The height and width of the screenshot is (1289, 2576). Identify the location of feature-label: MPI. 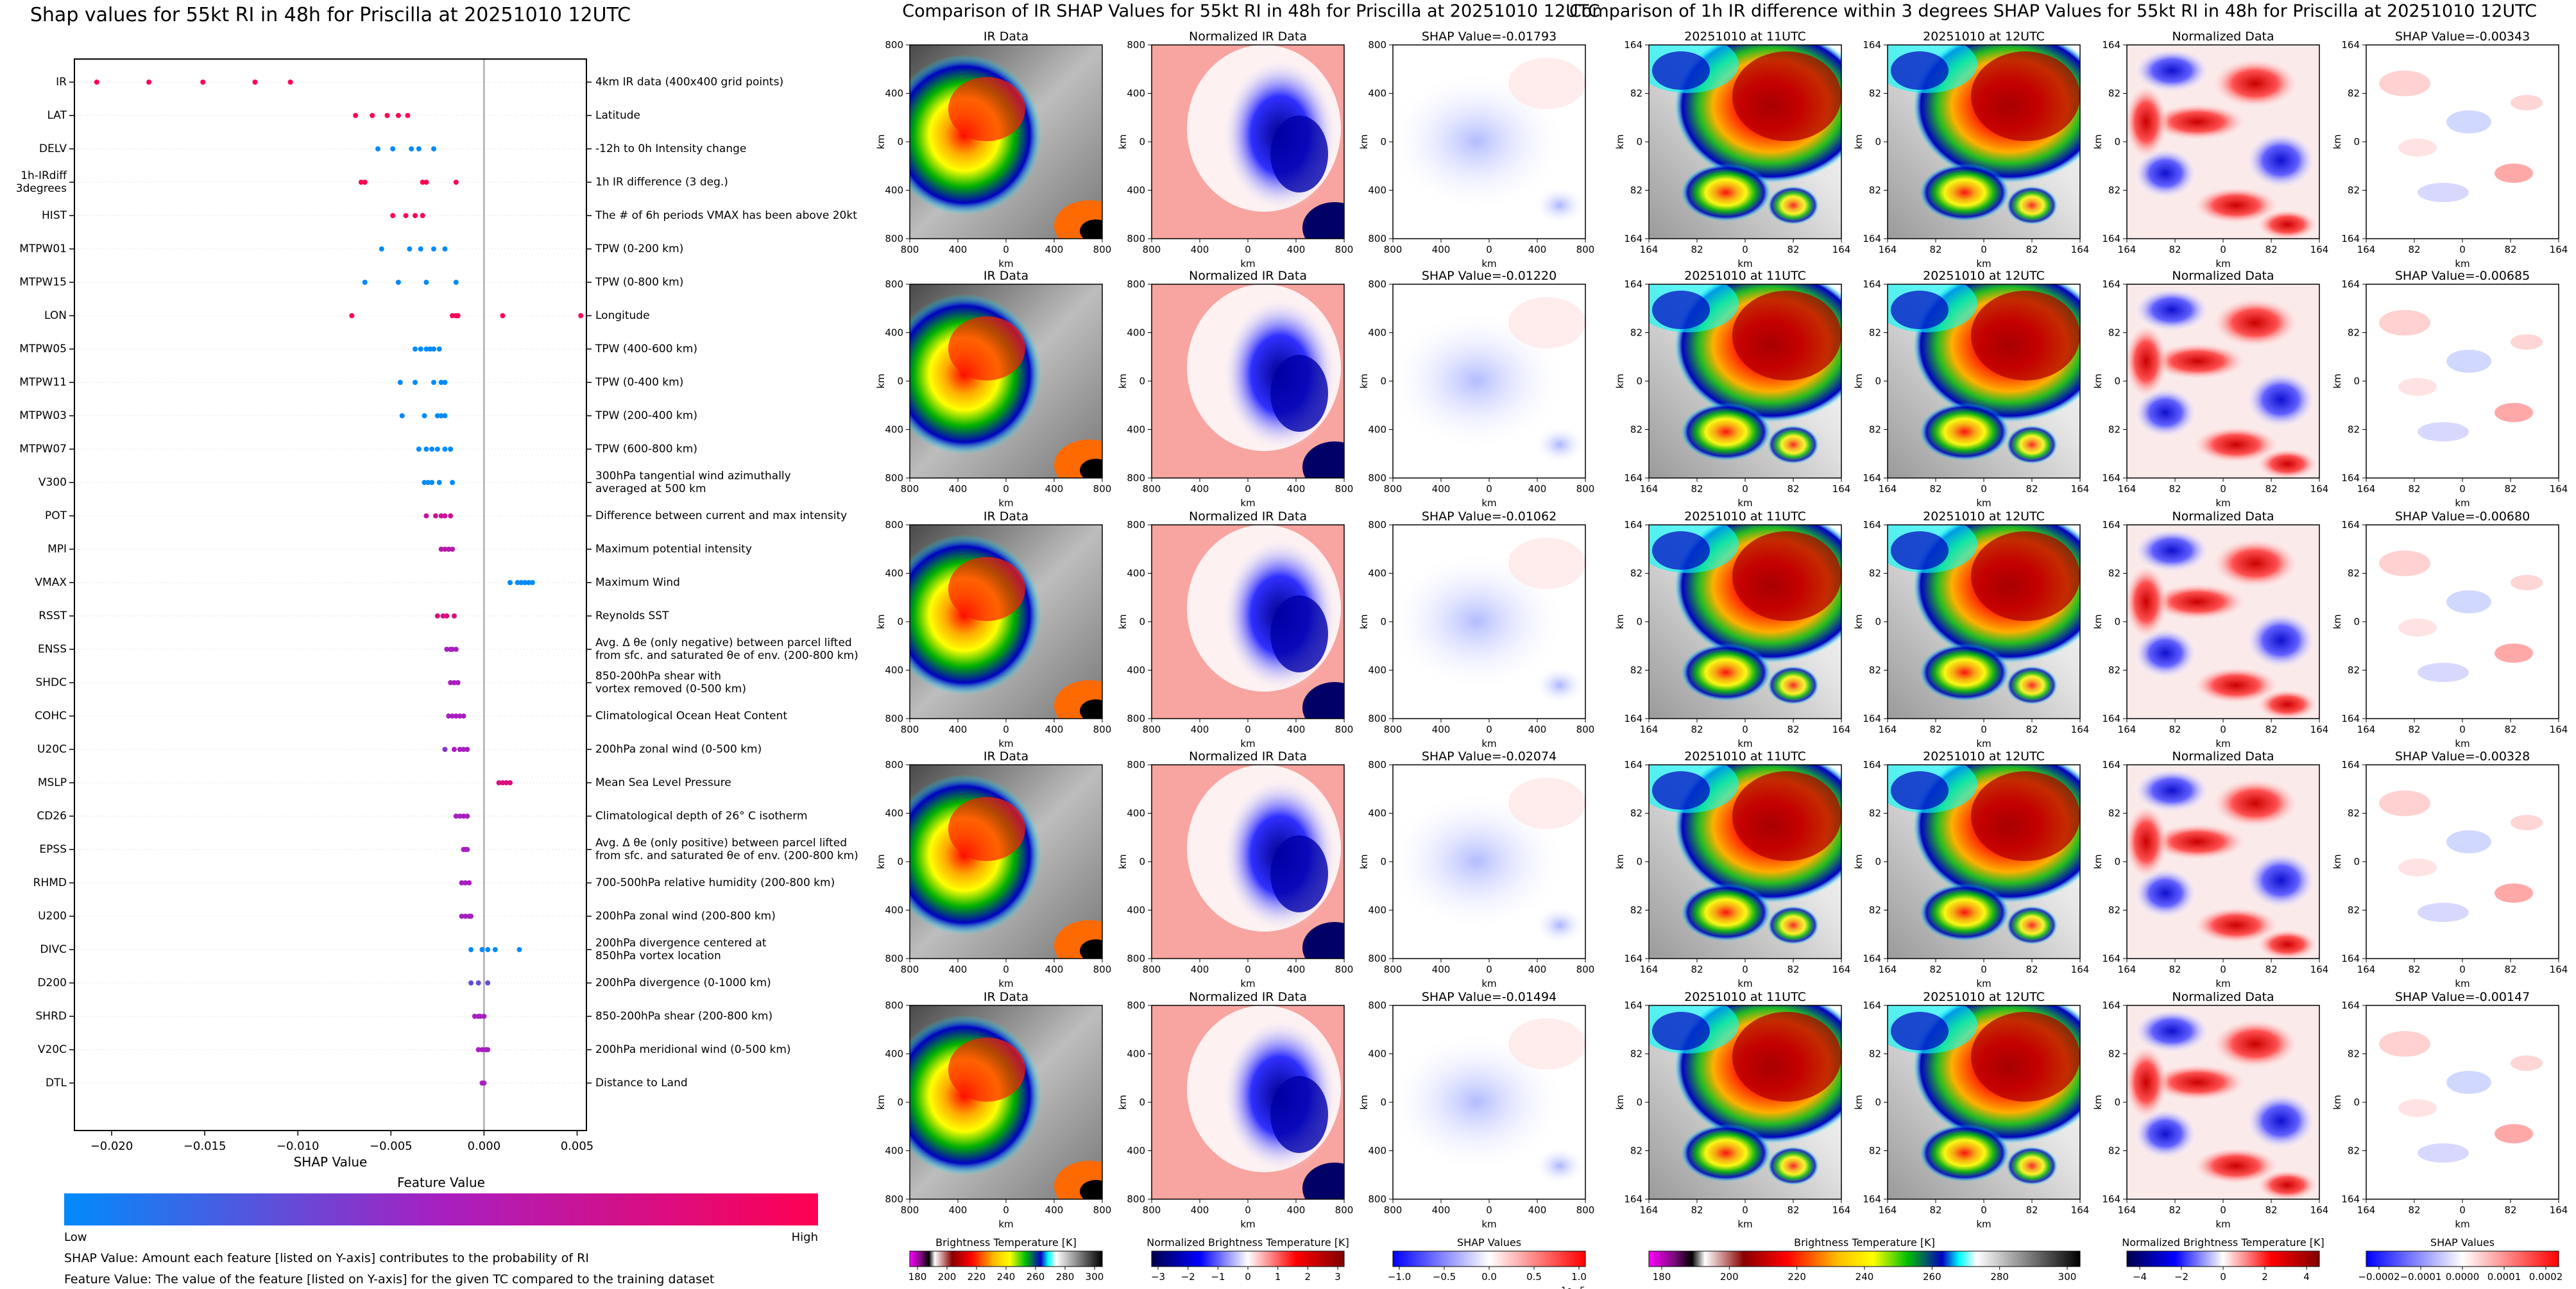
(57, 549).